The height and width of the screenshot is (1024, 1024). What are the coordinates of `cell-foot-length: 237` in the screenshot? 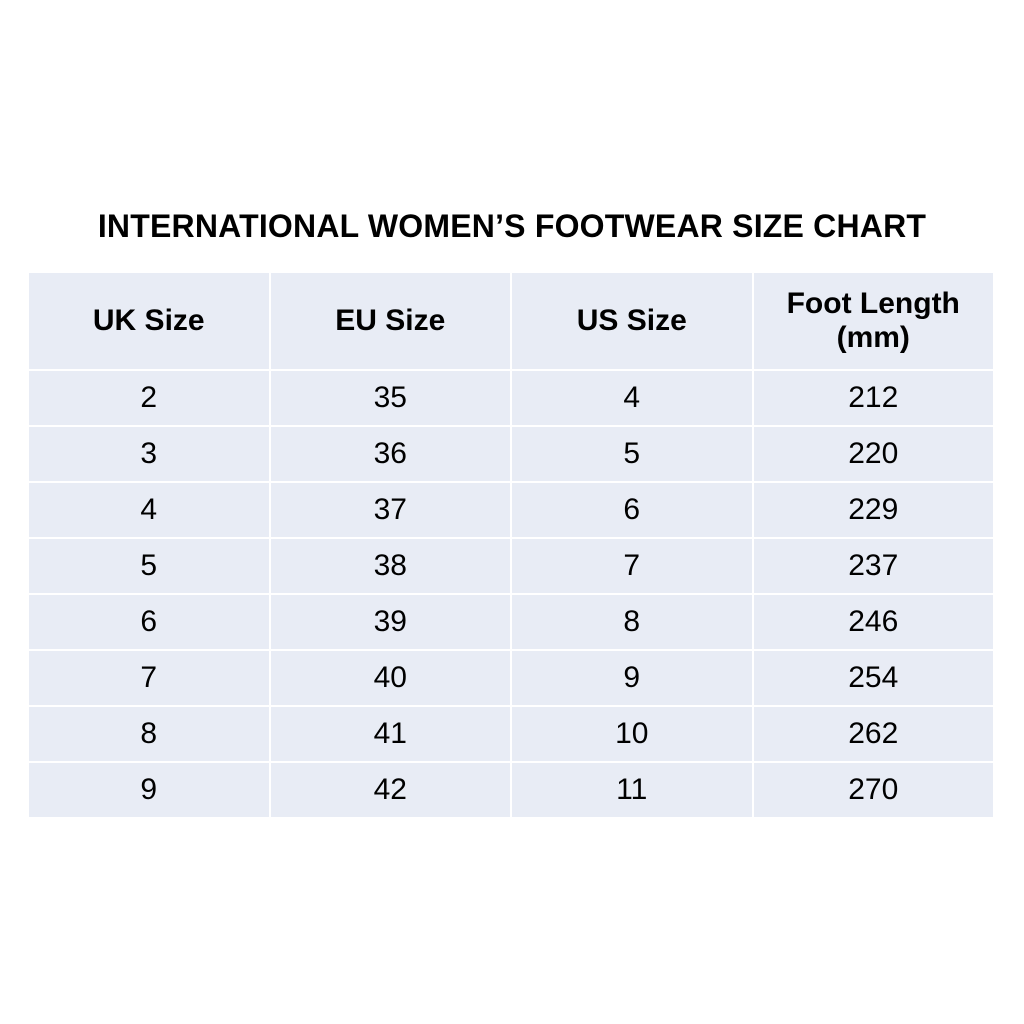 It's located at (873, 566).